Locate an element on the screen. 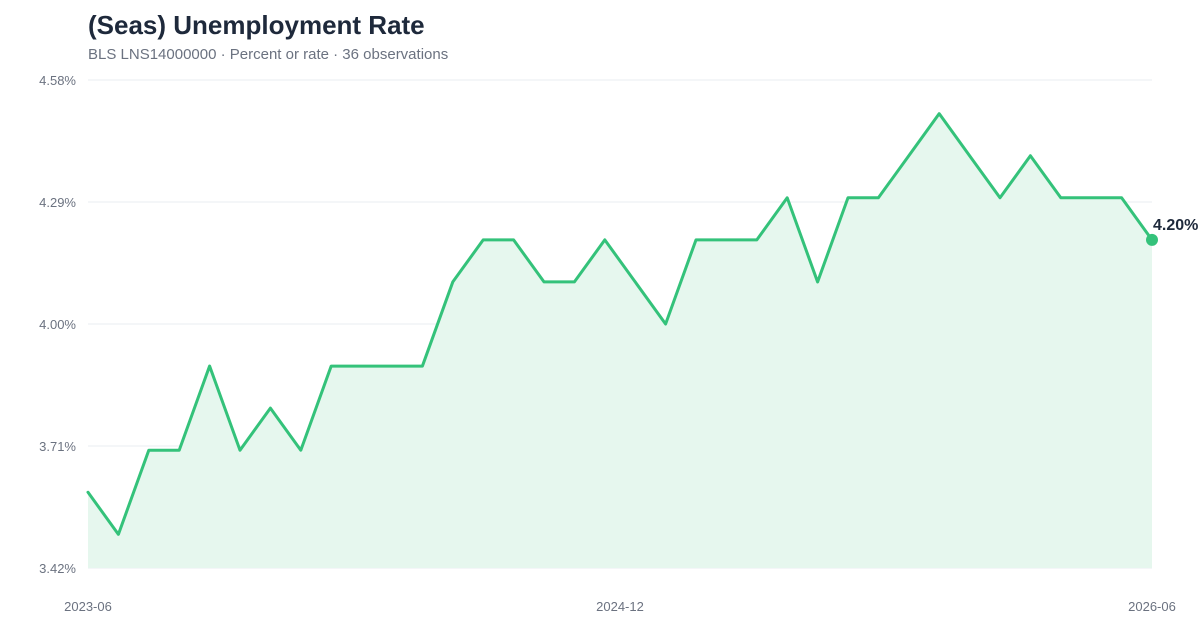 The height and width of the screenshot is (640, 1200). x-tick-label: 2024-12 is located at coordinates (620, 606).